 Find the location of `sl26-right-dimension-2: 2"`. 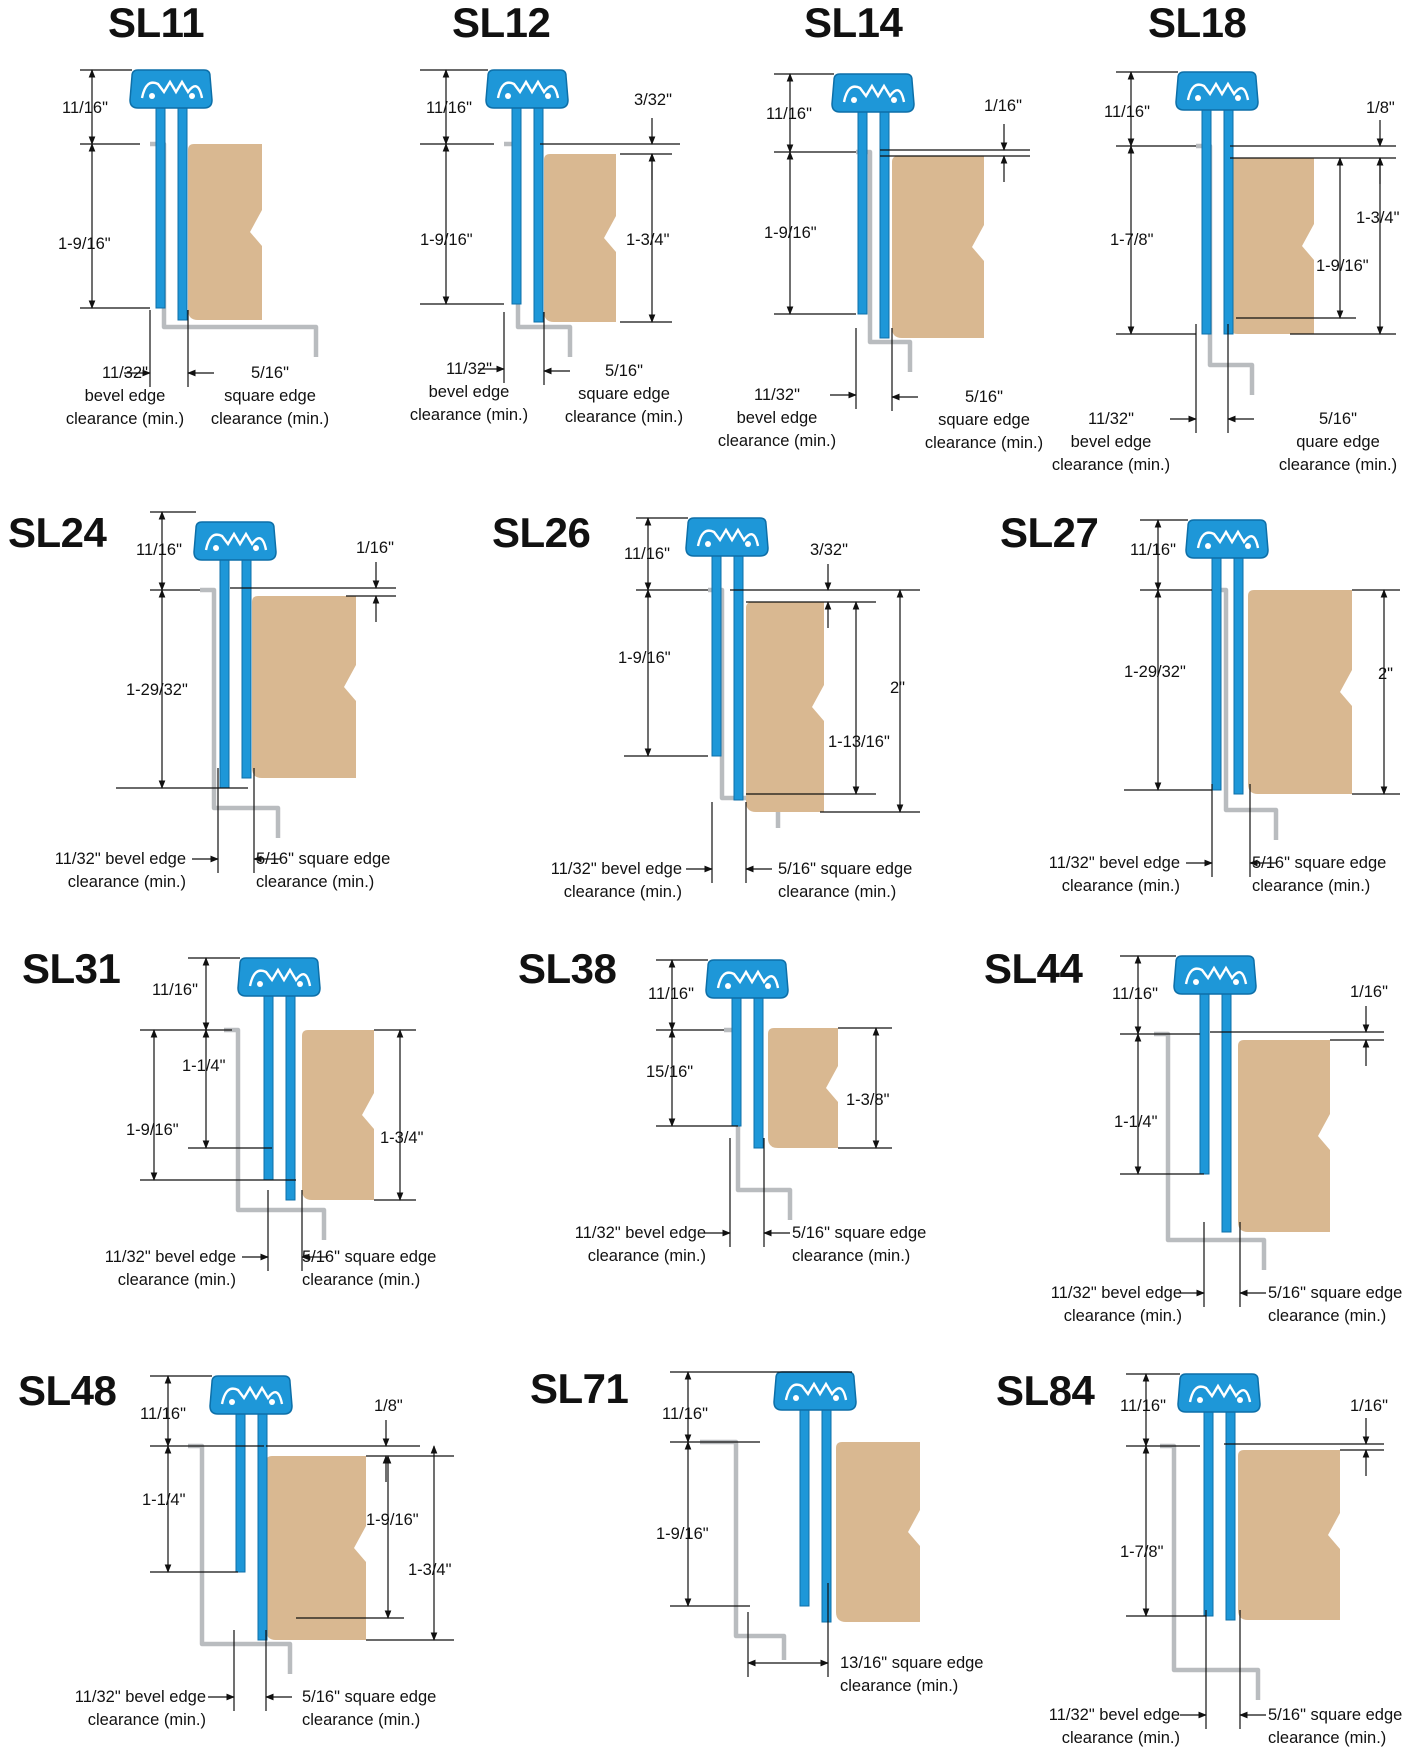

sl26-right-dimension-2: 2" is located at coordinates (898, 688).